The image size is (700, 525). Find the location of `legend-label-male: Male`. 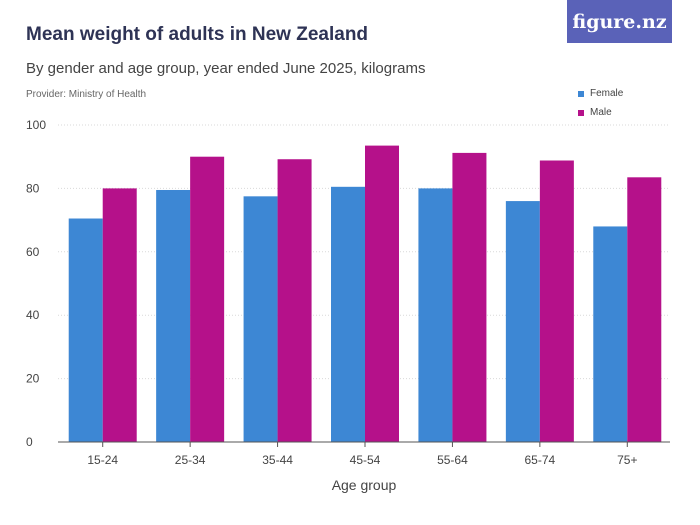

legend-label-male: Male is located at coordinates (601, 112).